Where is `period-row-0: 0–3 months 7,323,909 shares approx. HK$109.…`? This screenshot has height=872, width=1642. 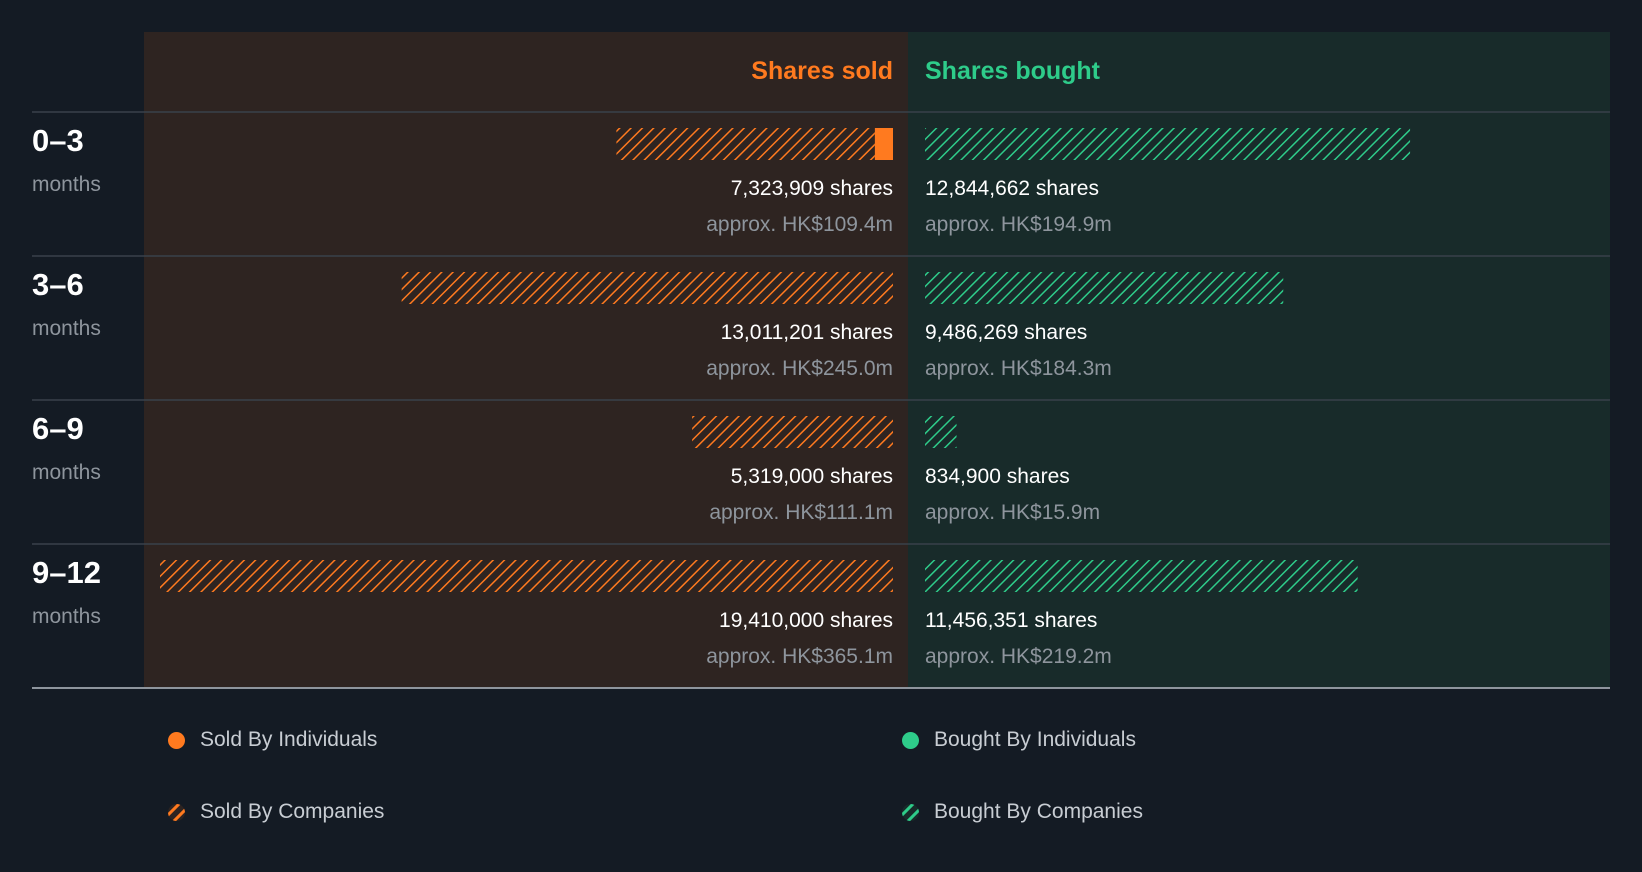
period-row-0: 0–3 months 7,323,909 shares approx. HK$109.… is located at coordinates (821, 190).